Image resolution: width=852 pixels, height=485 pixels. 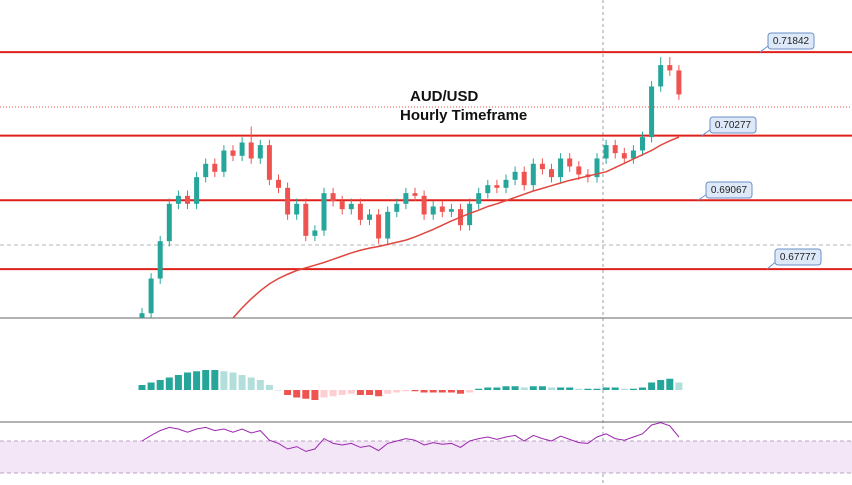 What do you see at coordinates (463, 115) in the screenshot?
I see `chart-subtitle: Hourly Timeframe` at bounding box center [463, 115].